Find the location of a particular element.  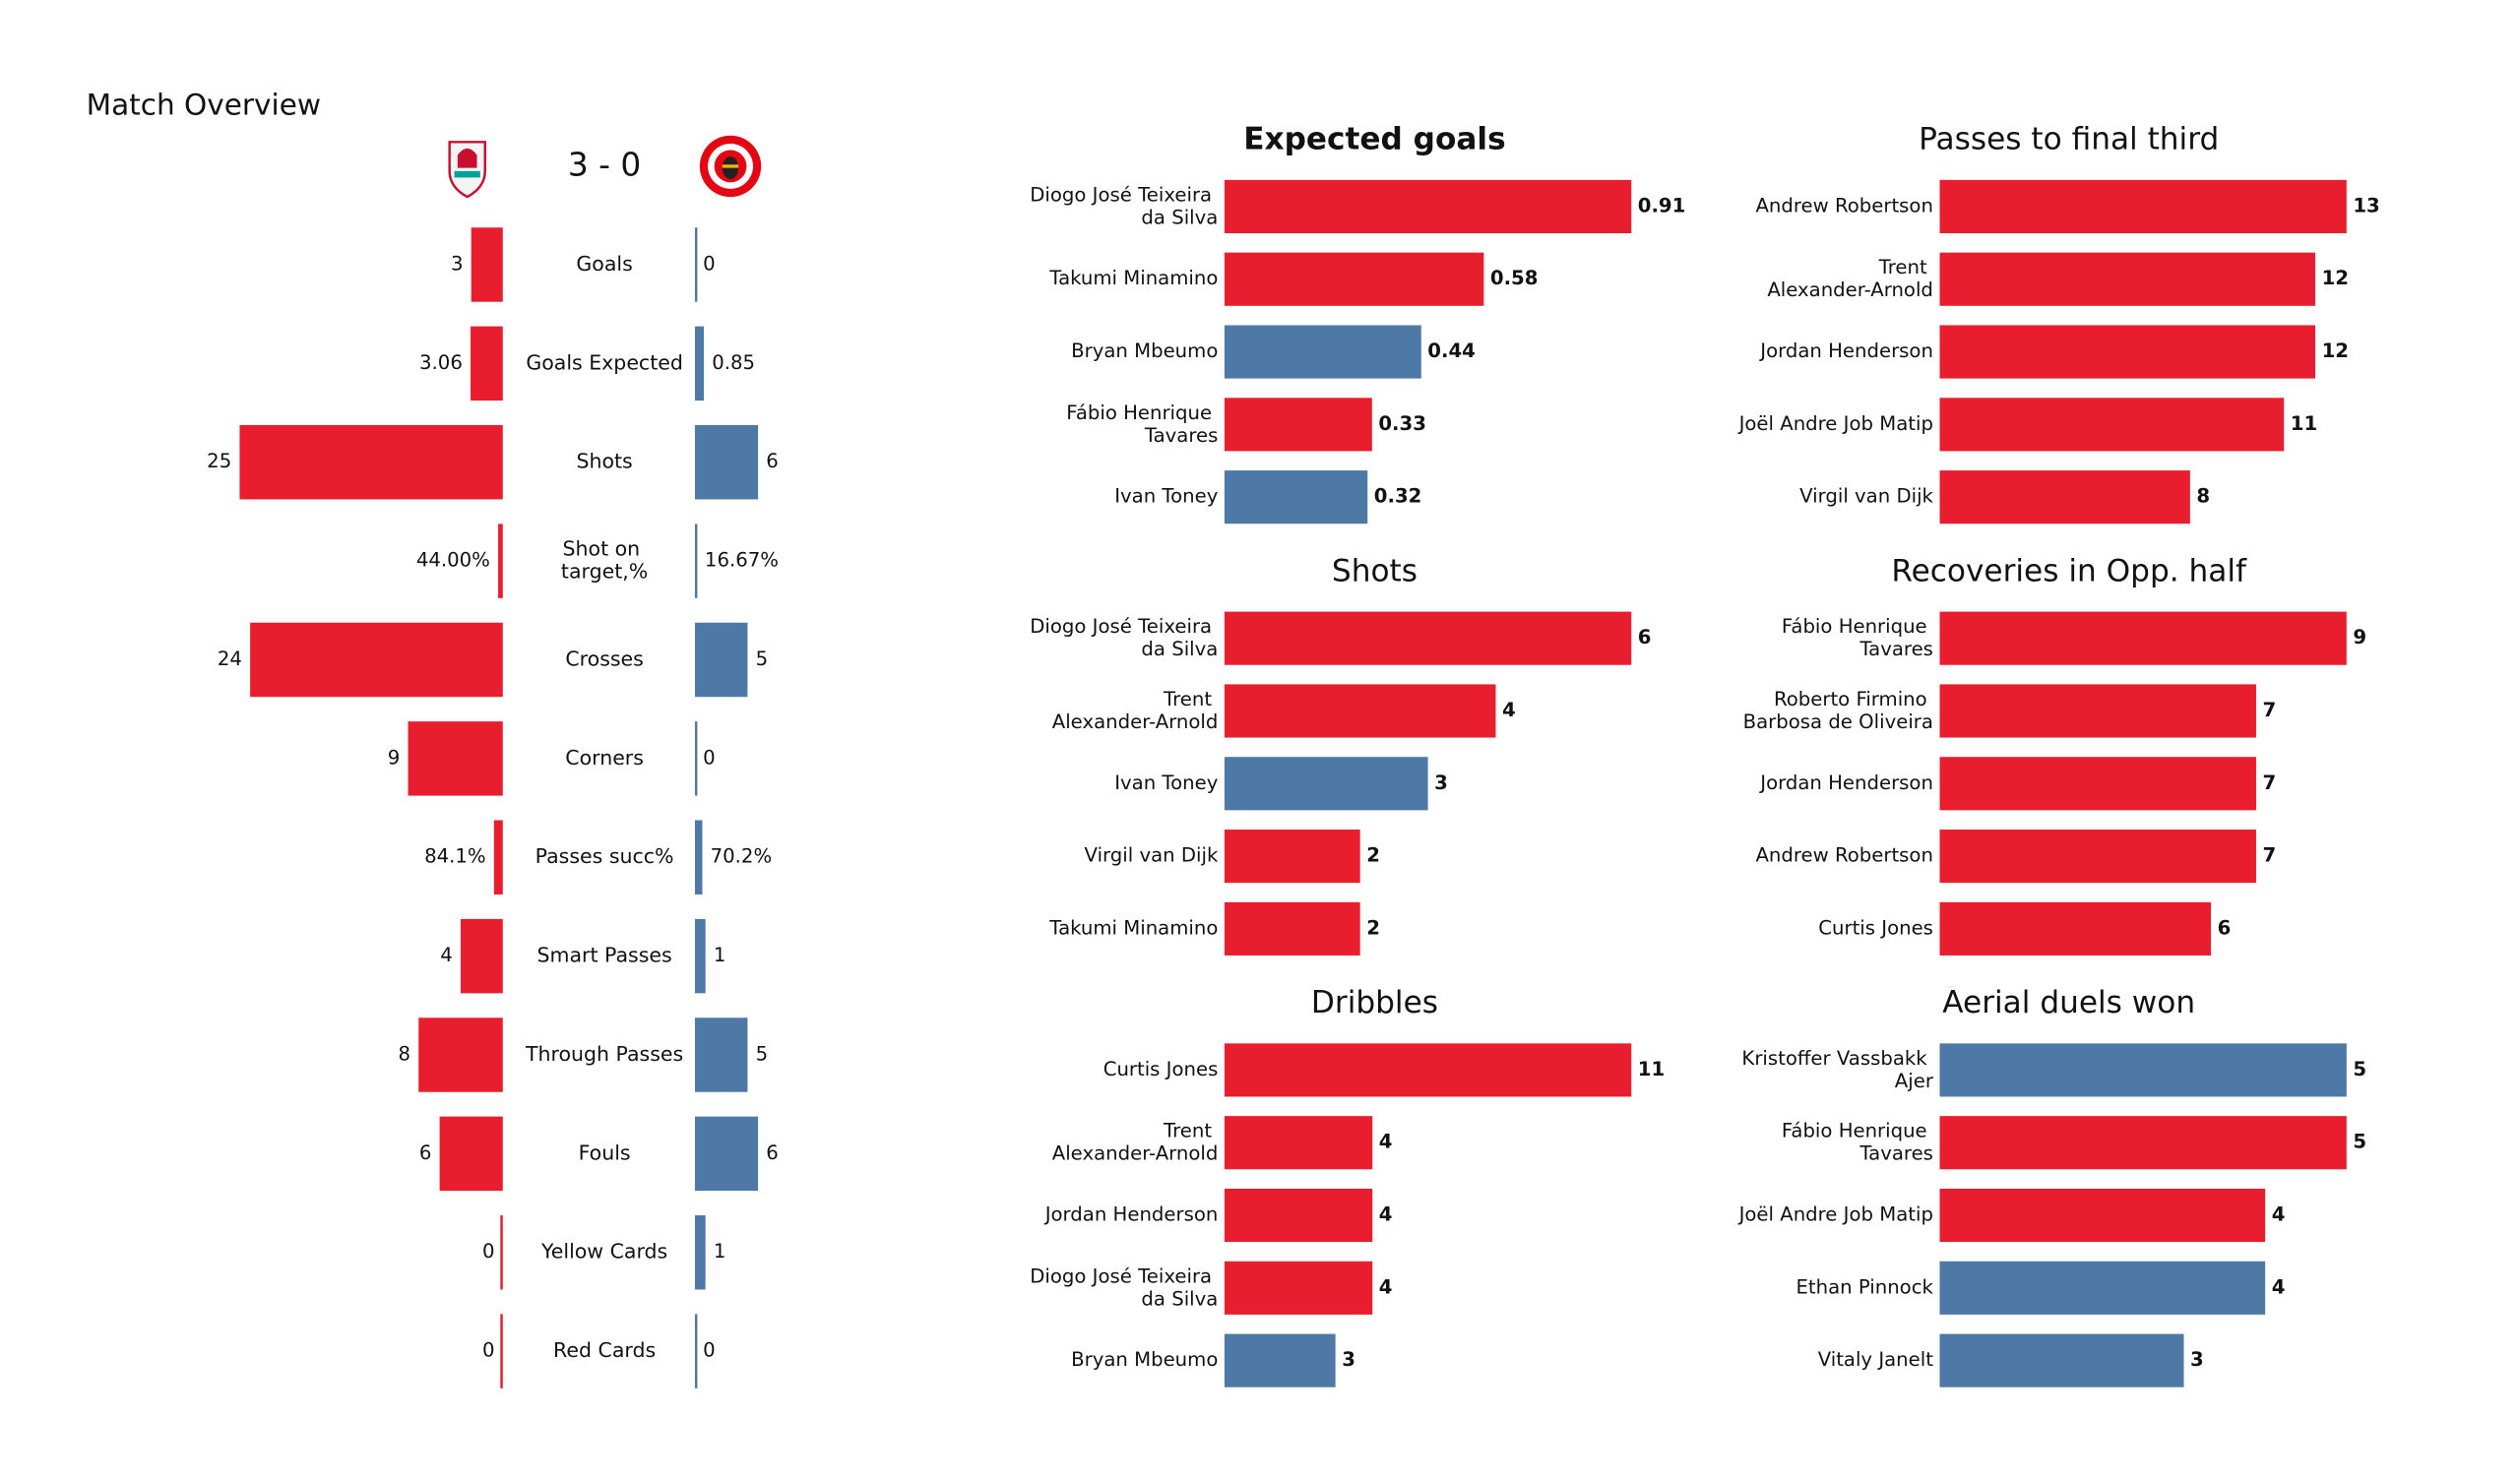

player-label: Curtis Jones is located at coordinates (1161, 1069).